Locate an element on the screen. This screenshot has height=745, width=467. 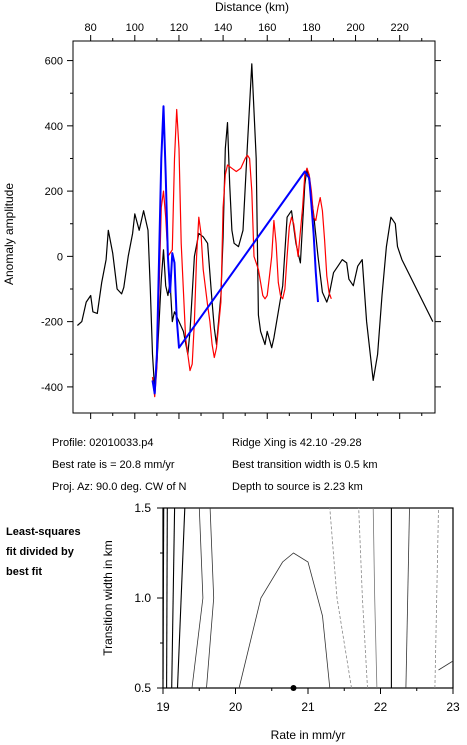
amplitude-tick-label: -400 is located at coordinates (52, 388).